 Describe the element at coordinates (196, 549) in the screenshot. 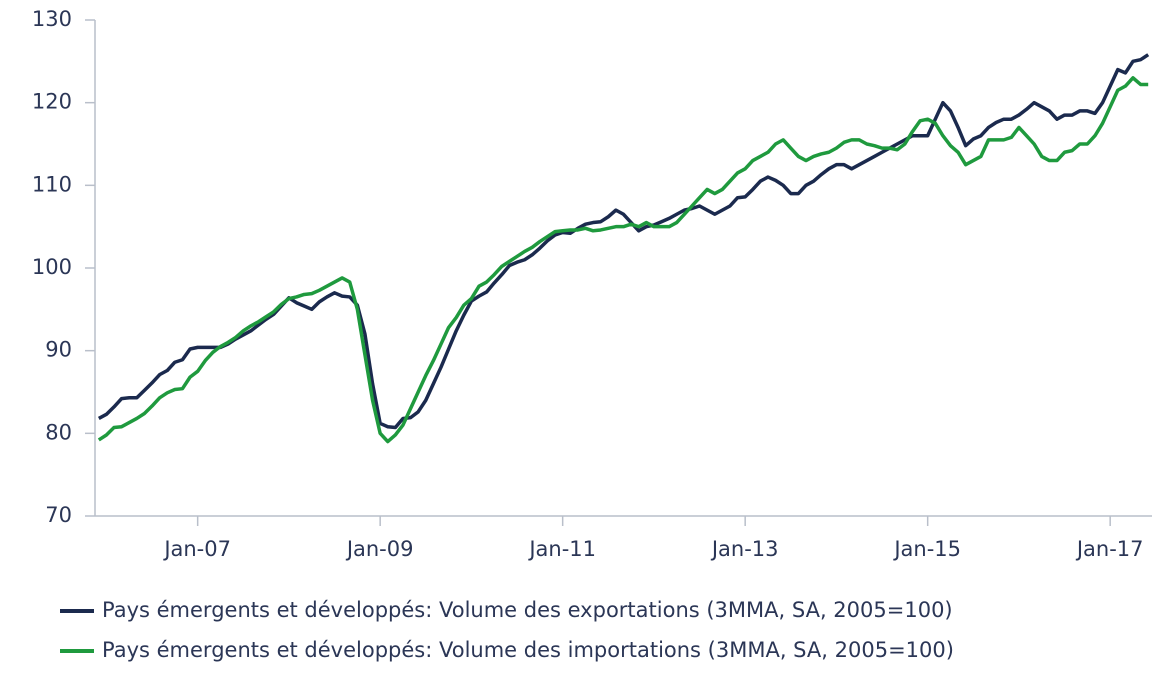

I see `x-tick-label: Jan-07` at that location.